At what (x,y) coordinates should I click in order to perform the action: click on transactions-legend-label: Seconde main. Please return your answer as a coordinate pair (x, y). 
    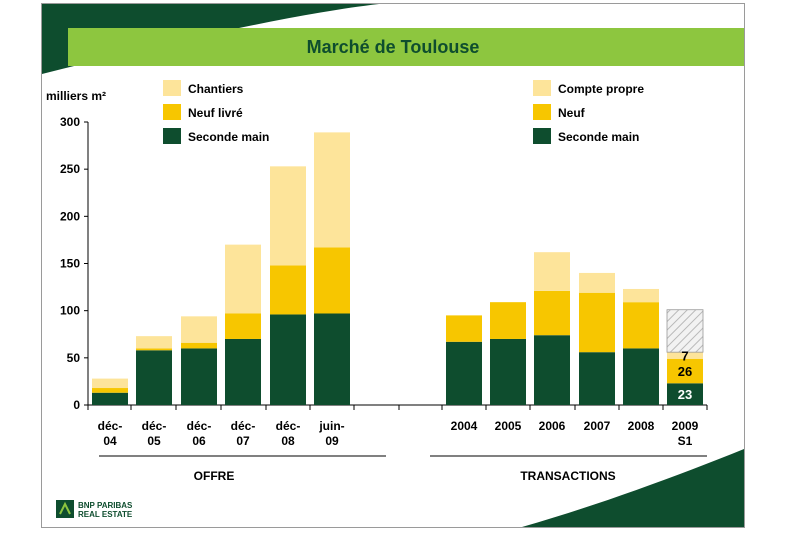
    Looking at the image, I should click on (598, 137).